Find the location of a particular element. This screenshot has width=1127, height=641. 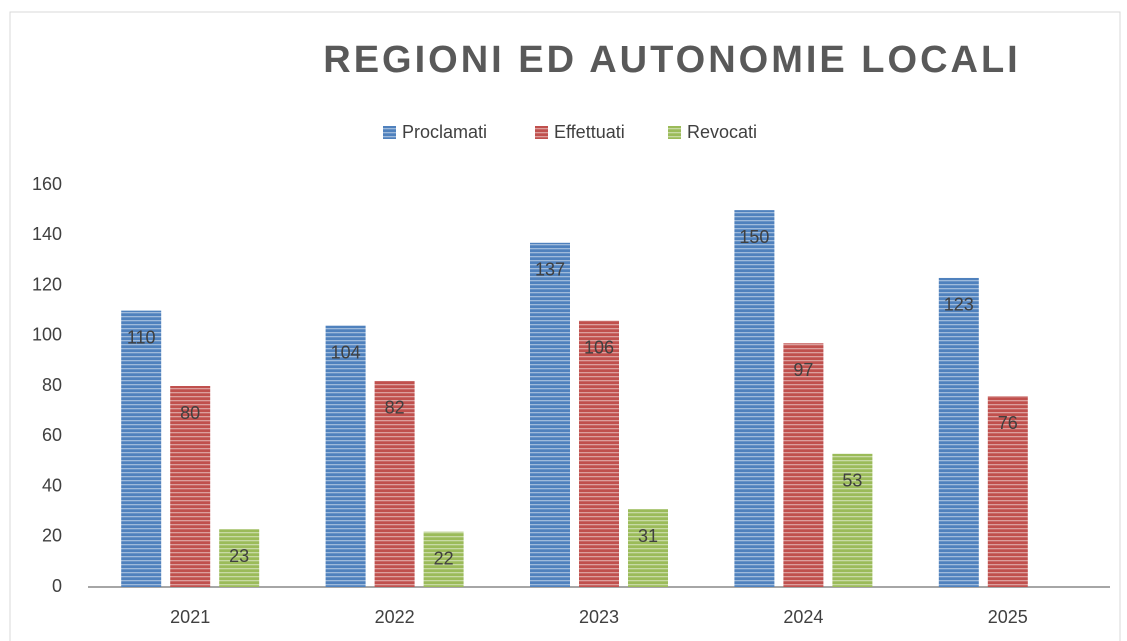

y-tick-label: 20 is located at coordinates (52, 536).